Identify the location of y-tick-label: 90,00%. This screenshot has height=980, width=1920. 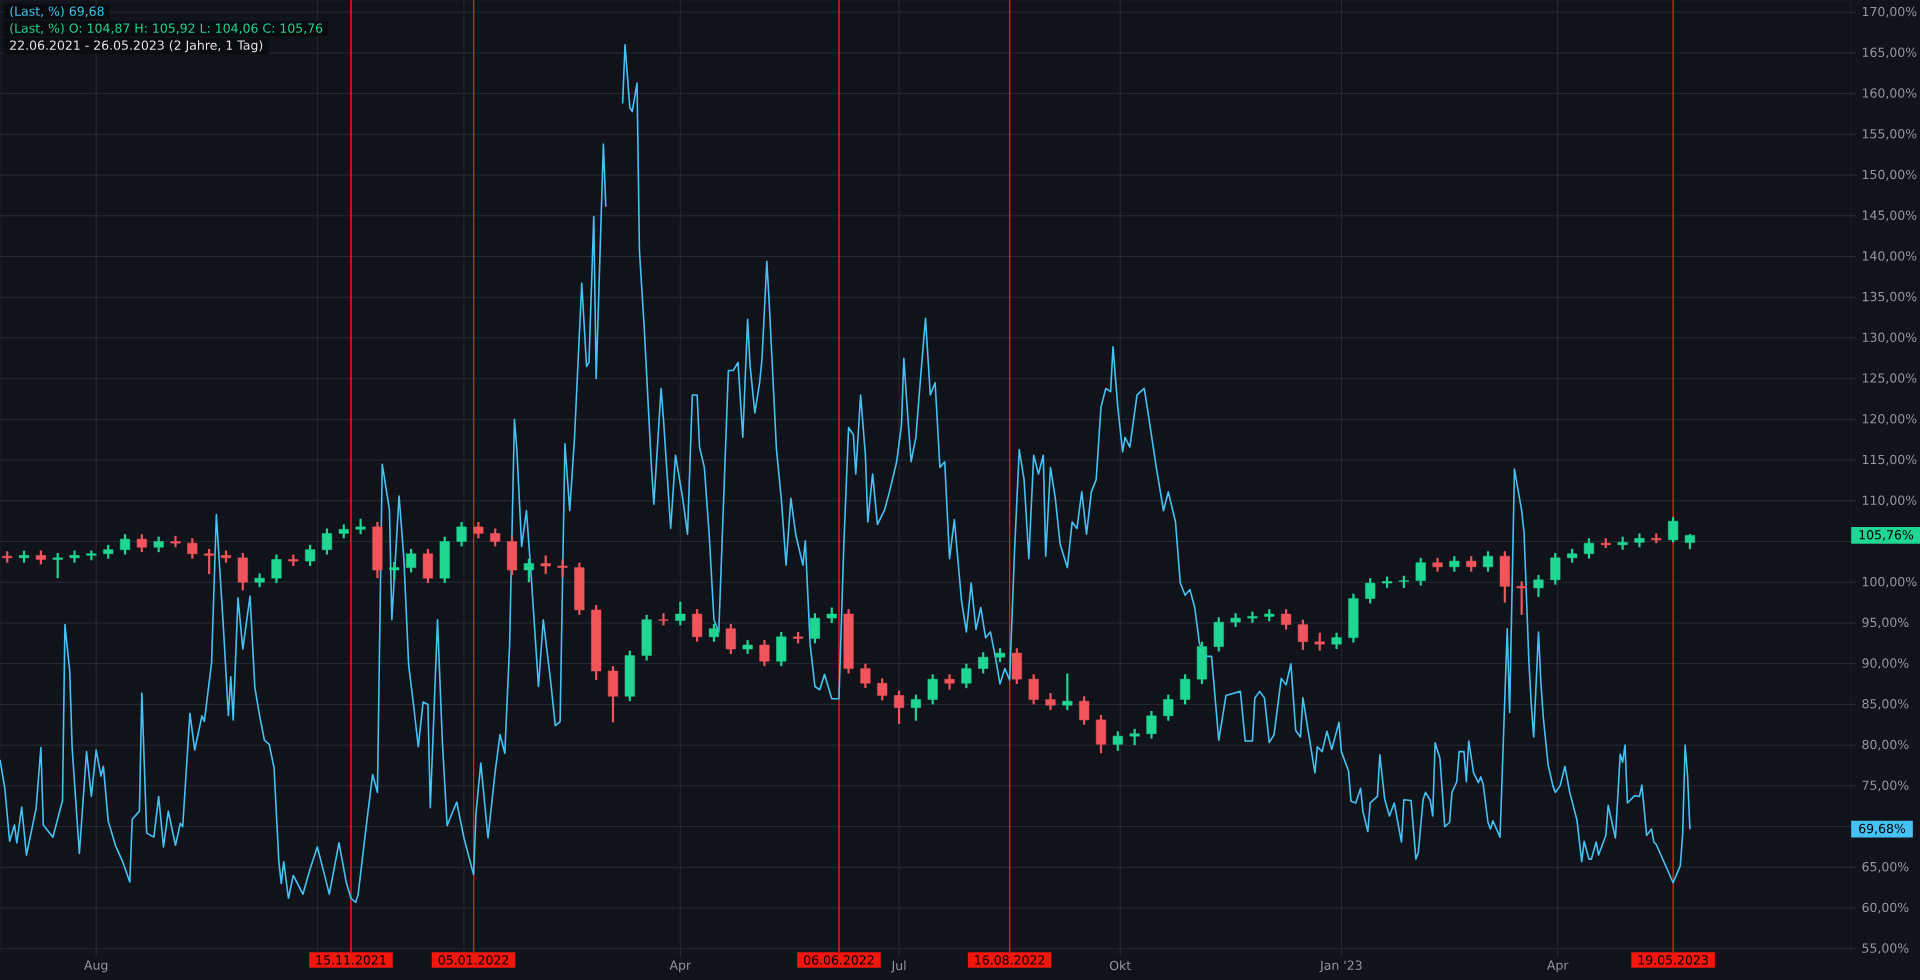
(1885, 664).